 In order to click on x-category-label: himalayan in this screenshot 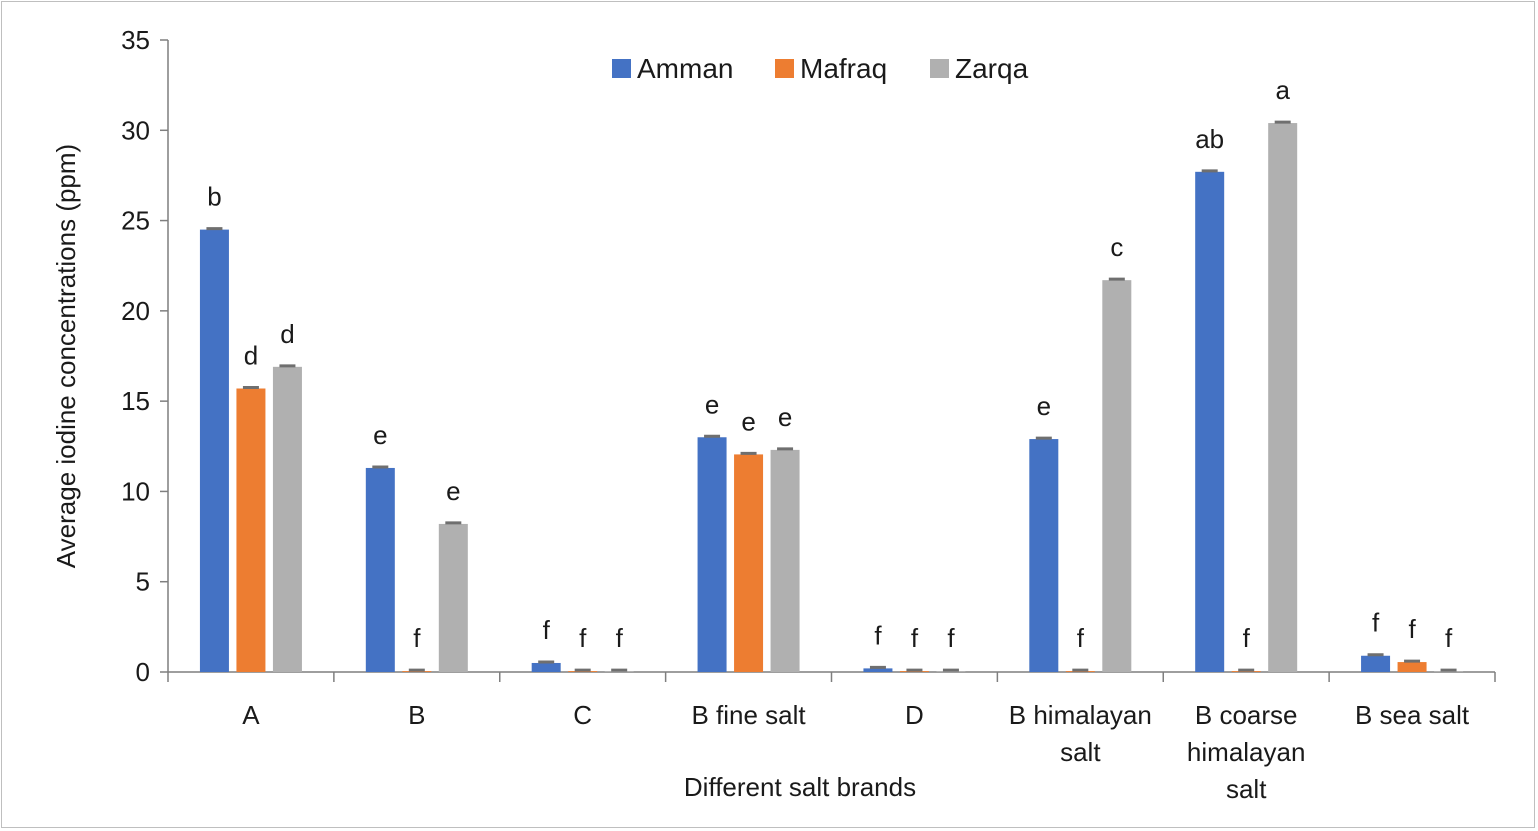, I will do `click(1246, 752)`.